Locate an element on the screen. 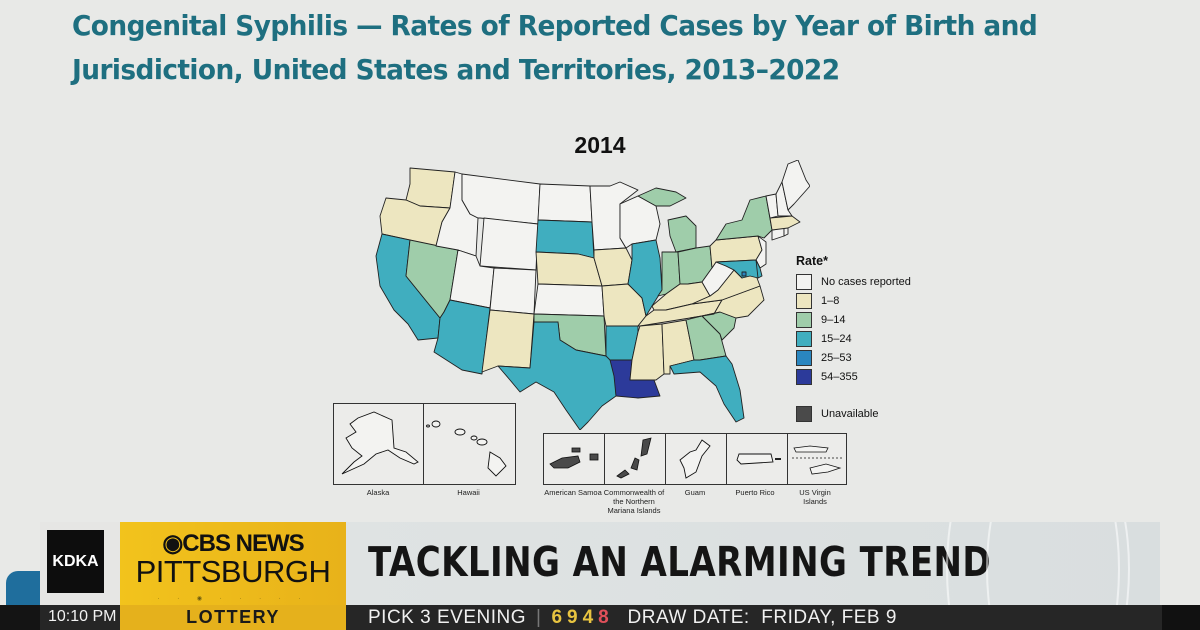  inset-label-hawaii: Hawaii is located at coordinates (468, 492).